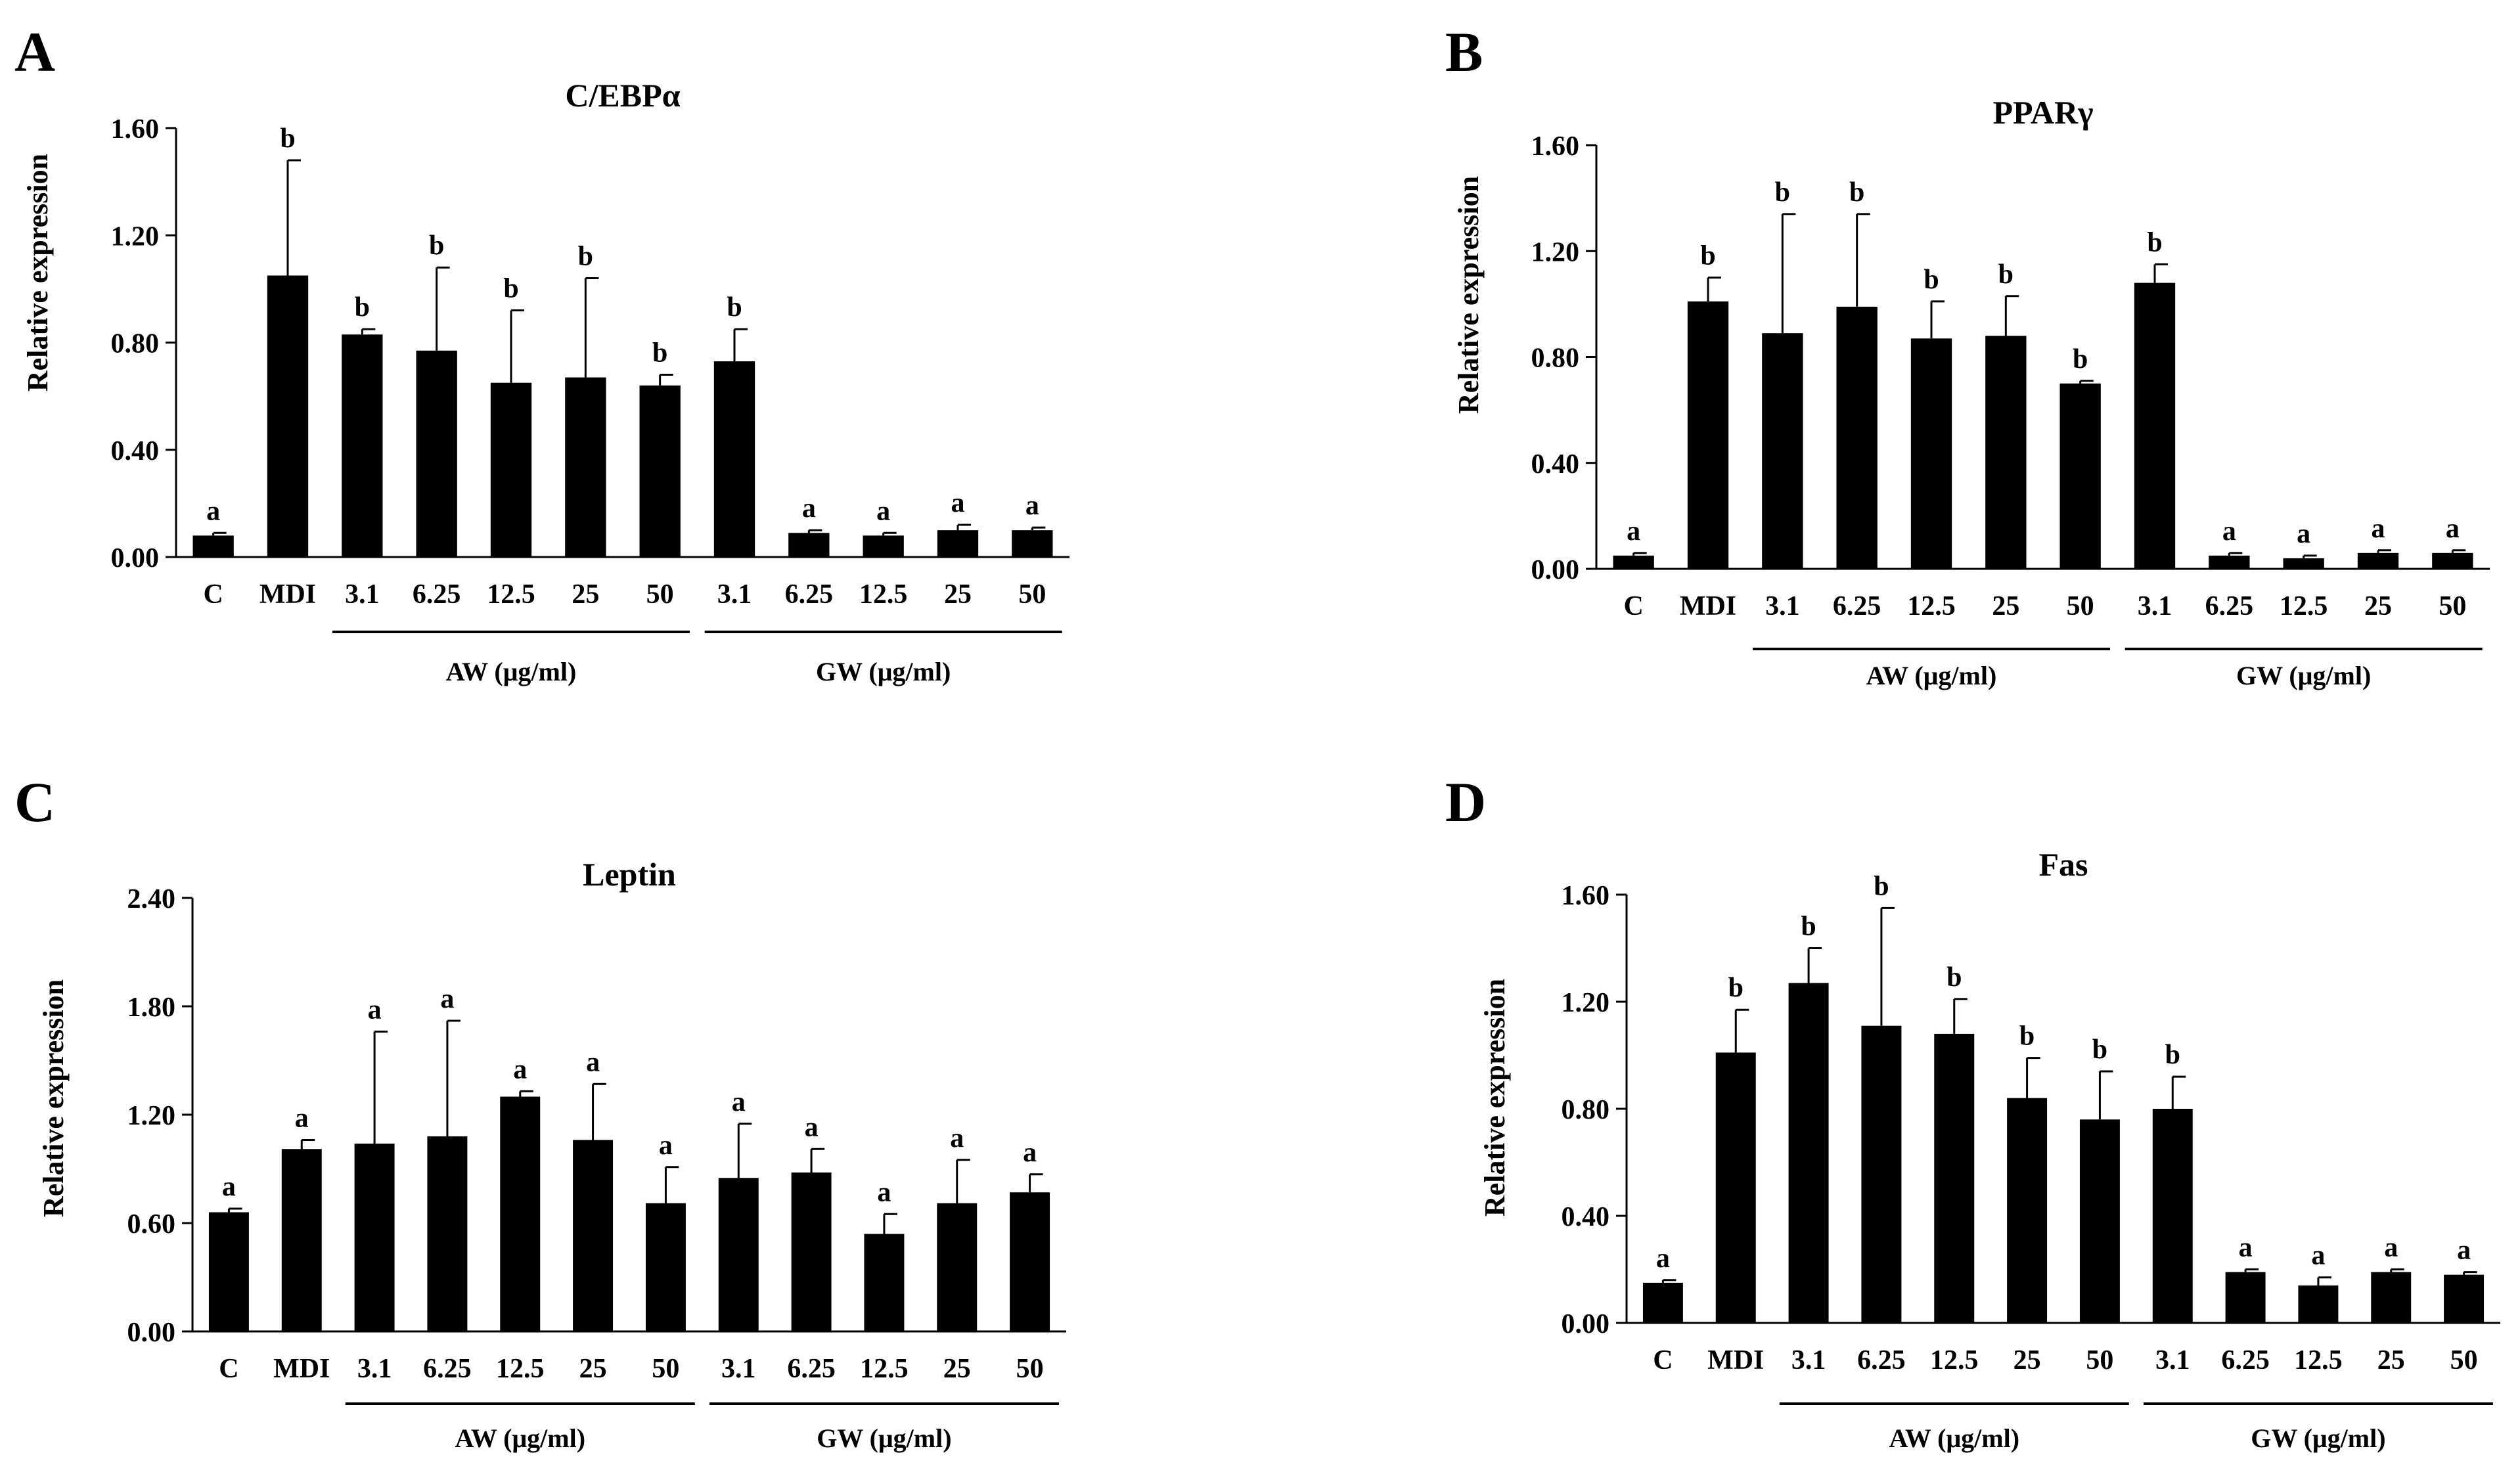 The image size is (2520, 1474). What do you see at coordinates (151, 1333) in the screenshot?
I see `y-tick-label-C-0: 0.00` at bounding box center [151, 1333].